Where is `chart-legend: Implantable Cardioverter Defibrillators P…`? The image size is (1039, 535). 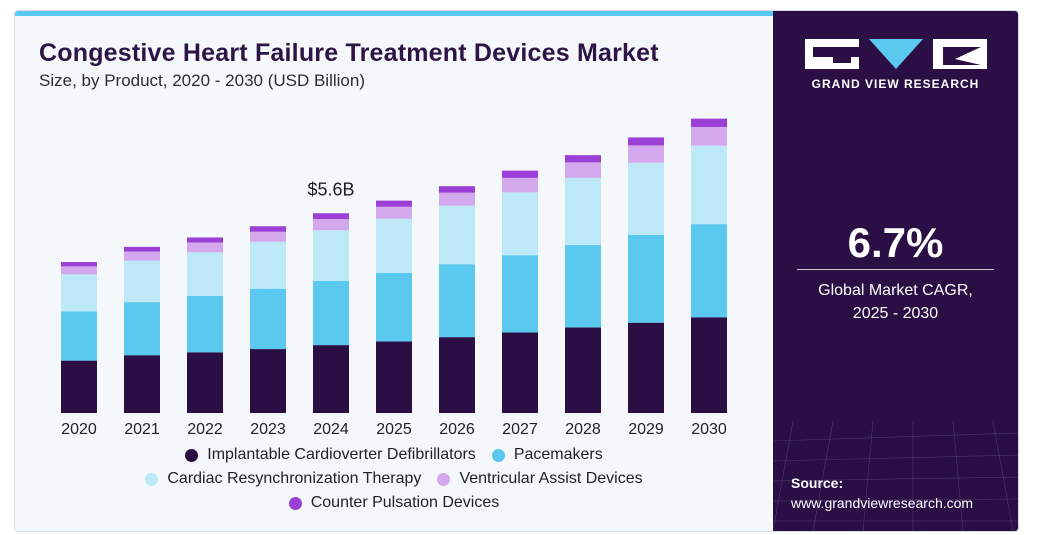
chart-legend: Implantable Cardioverter Defibrillators P… is located at coordinates (394, 479).